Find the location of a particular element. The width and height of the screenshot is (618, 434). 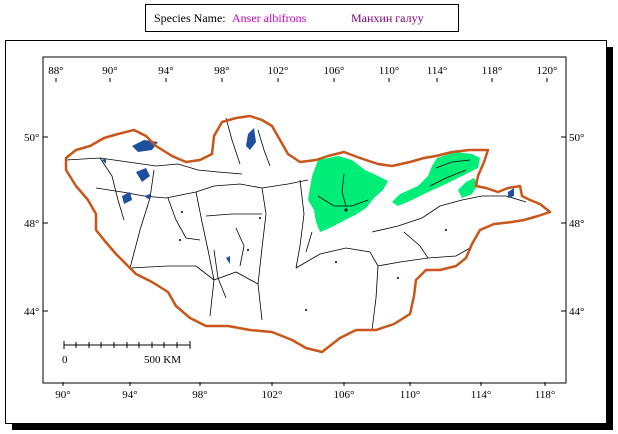

species-name-label: Species Name: is located at coordinates (190, 18).